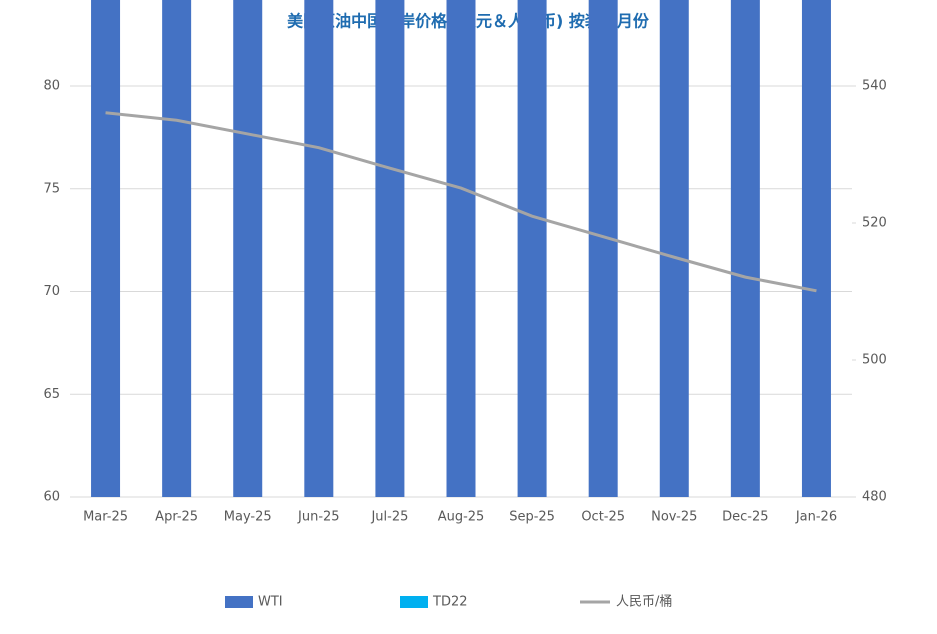 The height and width of the screenshot is (634, 937). Describe the element at coordinates (674, 517) in the screenshot. I see `x-tick-label: Nov-25` at that location.